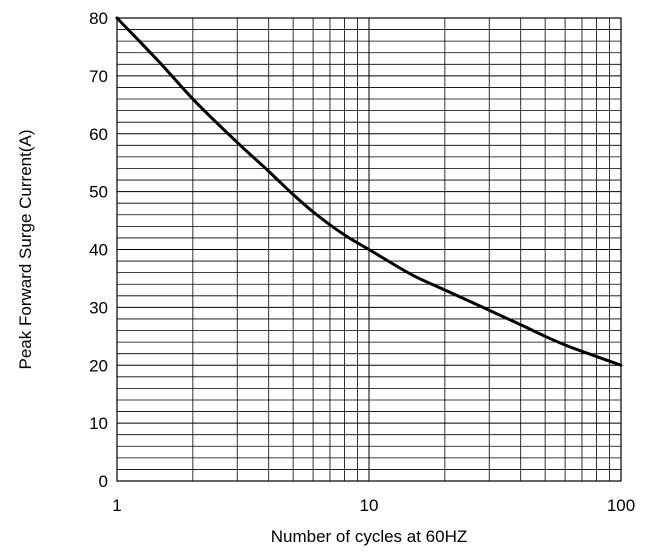 This screenshot has width=653, height=552. I want to click on x-axis-title: Number of cycles at 60HZ, so click(369, 536).